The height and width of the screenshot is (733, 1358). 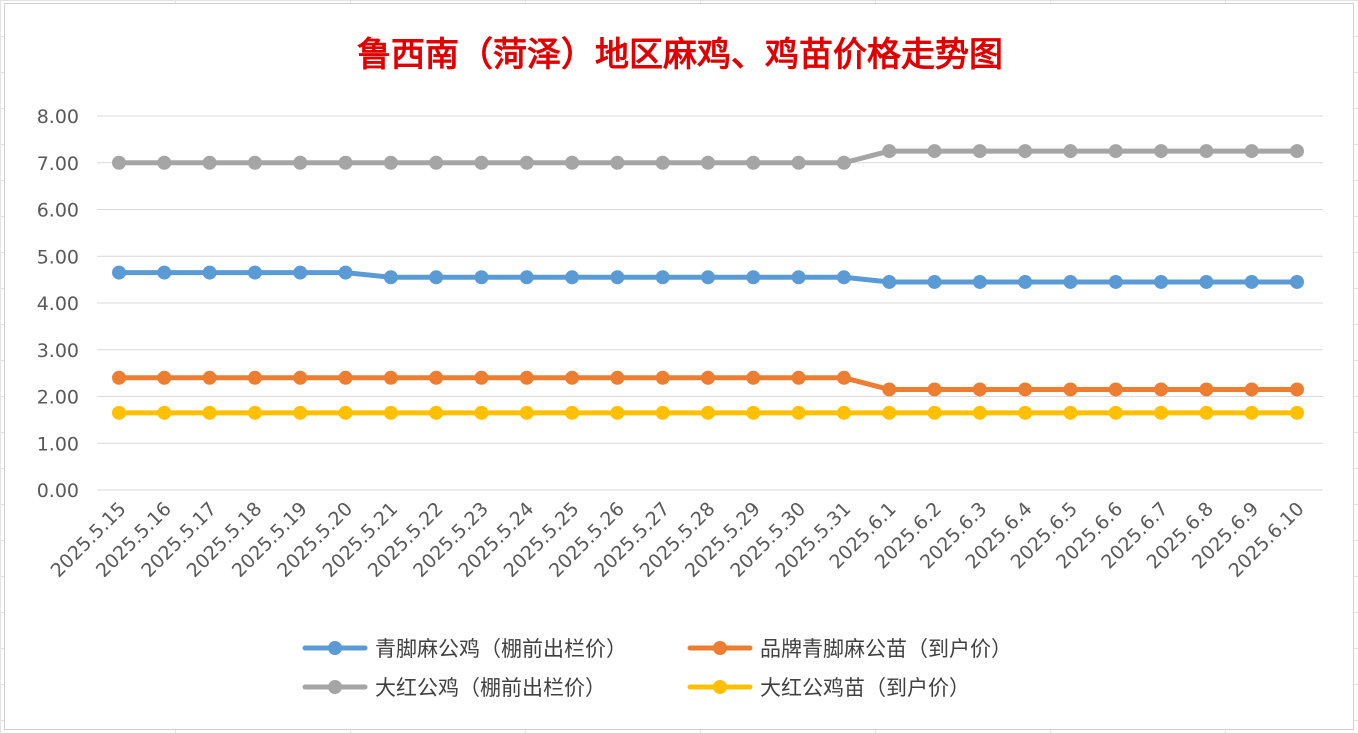 What do you see at coordinates (464, 649) in the screenshot?
I see `legend-item: 青脚麻公鸡（棚前出栏价）` at bounding box center [464, 649].